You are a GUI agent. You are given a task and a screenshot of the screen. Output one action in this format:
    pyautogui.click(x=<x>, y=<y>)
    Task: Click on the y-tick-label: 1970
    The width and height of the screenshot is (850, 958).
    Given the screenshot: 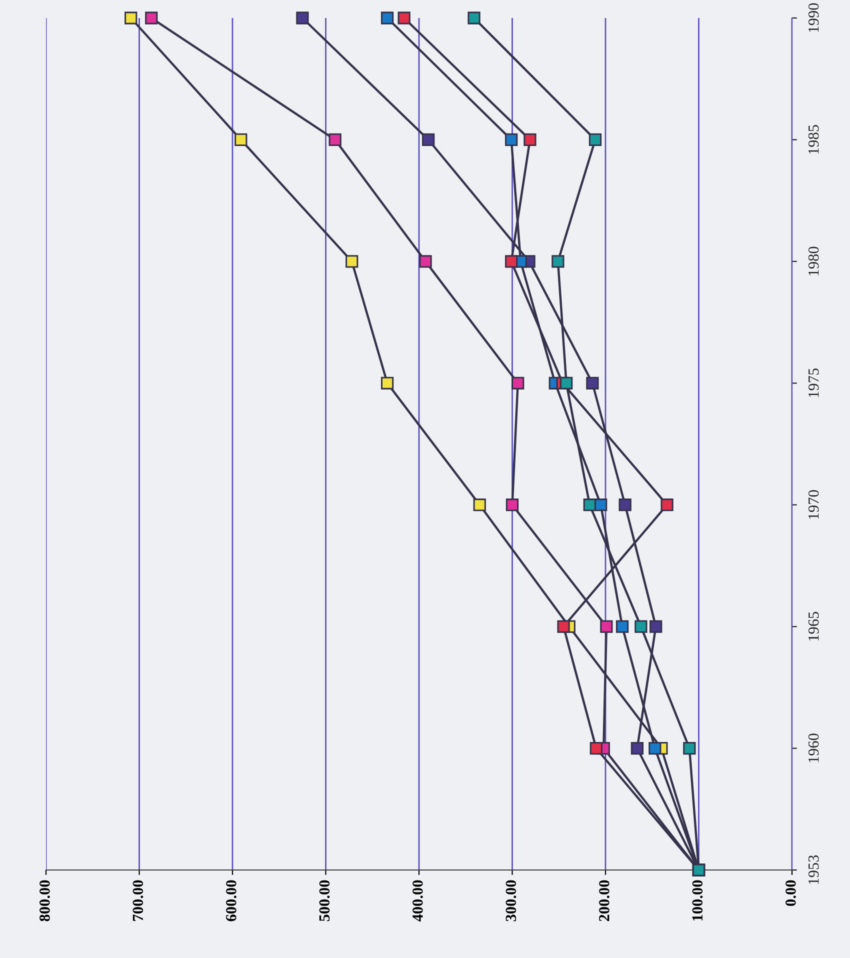 What is the action you would take?
    pyautogui.click(x=813, y=504)
    